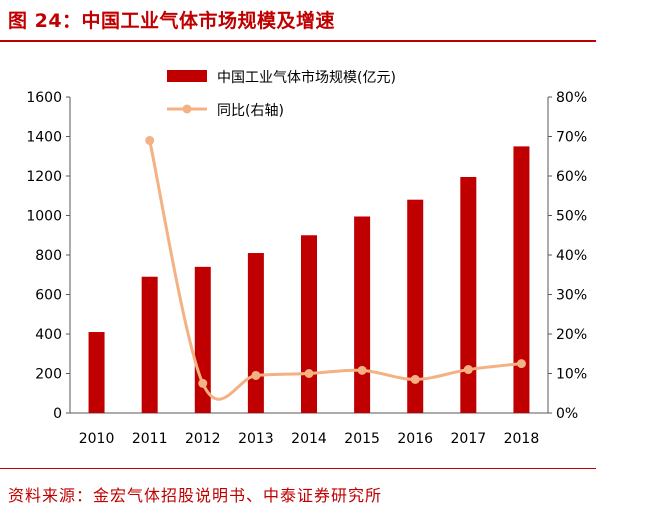 The width and height of the screenshot is (650, 521). Describe the element at coordinates (571, 177) in the screenshot. I see `y-right-tick-label: 60%` at that location.